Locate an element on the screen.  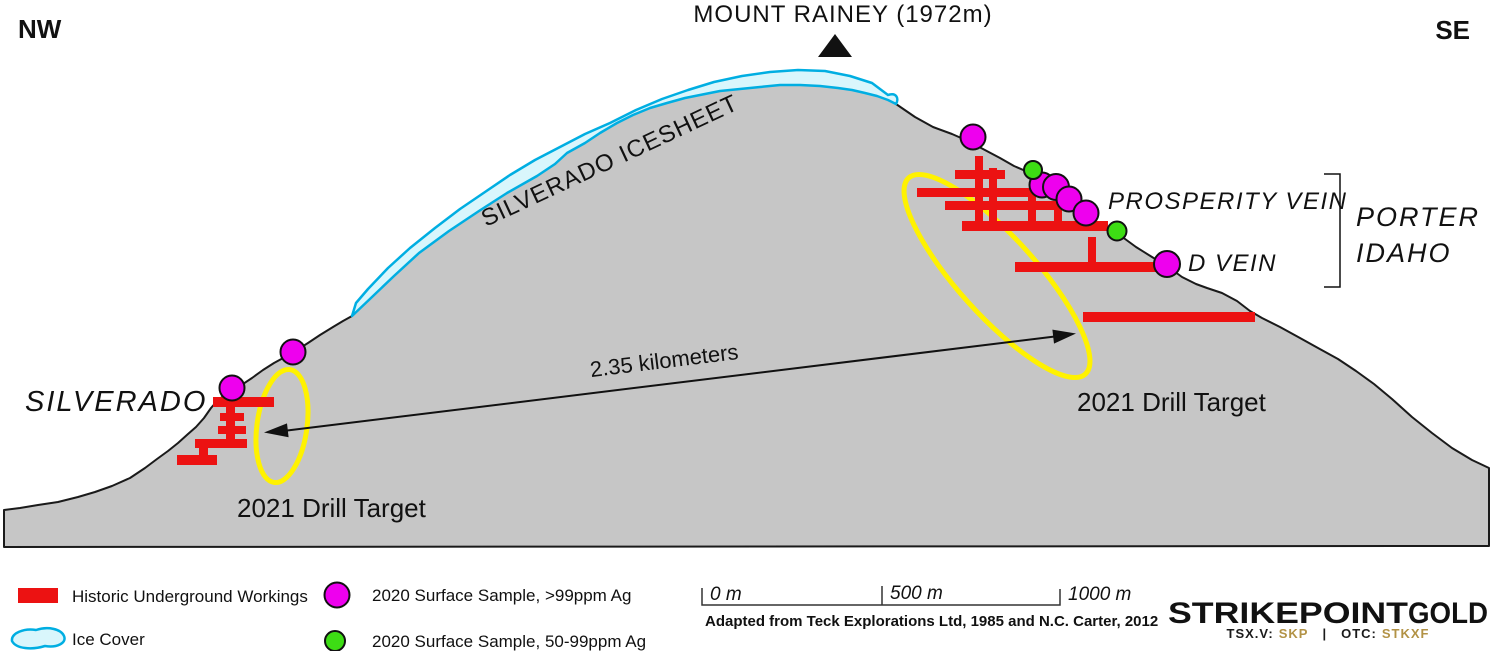
peak-title: MOUNT RAINEY (1972m) is located at coordinates (842, 14).